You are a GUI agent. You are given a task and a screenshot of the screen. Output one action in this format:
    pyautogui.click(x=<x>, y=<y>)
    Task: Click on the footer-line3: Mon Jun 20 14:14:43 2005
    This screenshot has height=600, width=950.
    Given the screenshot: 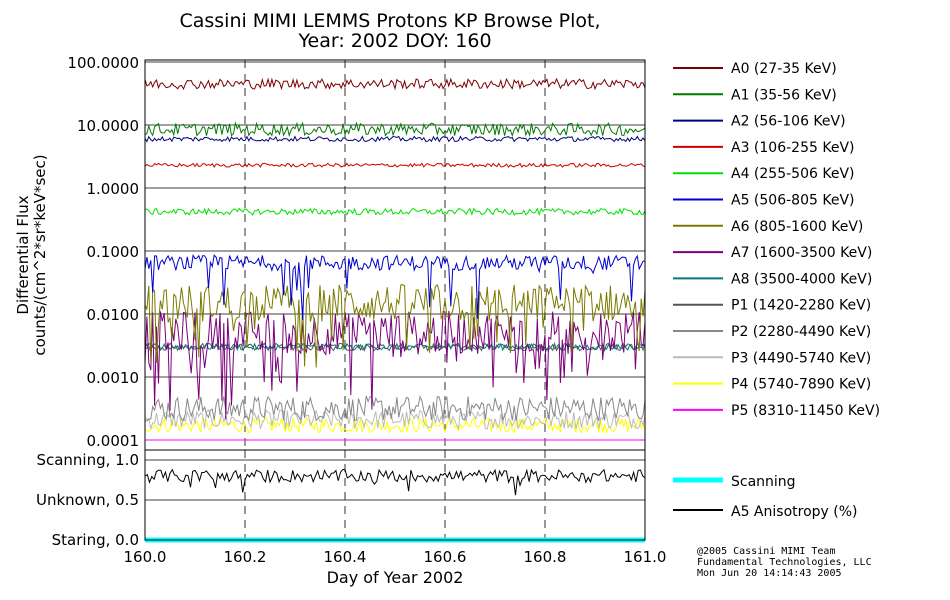 What is the action you would take?
    pyautogui.click(x=769, y=573)
    